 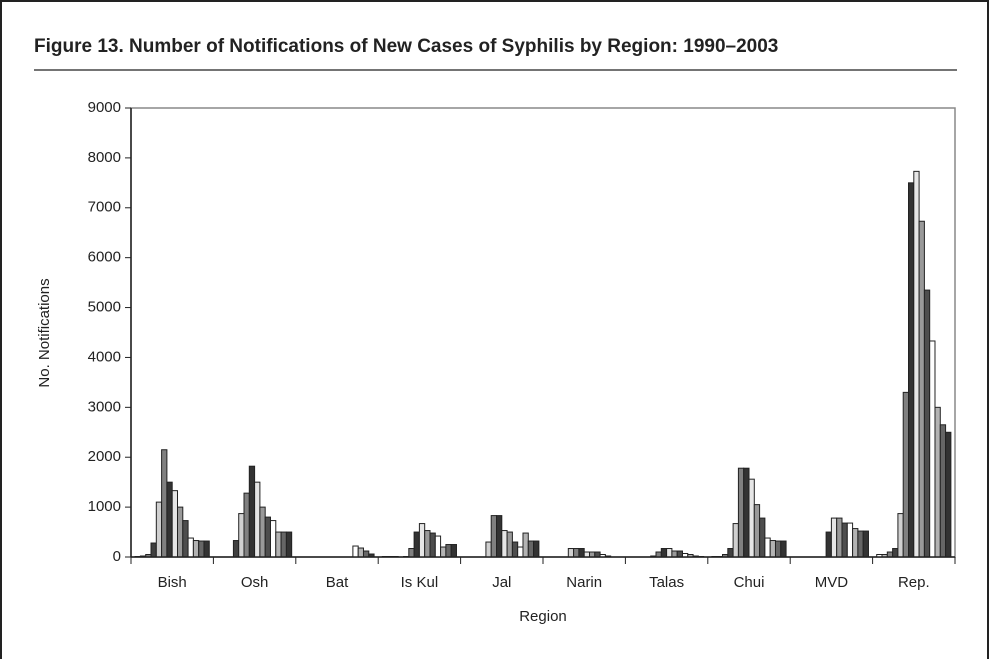 I want to click on x-tick-label: Bish, so click(x=172, y=582).